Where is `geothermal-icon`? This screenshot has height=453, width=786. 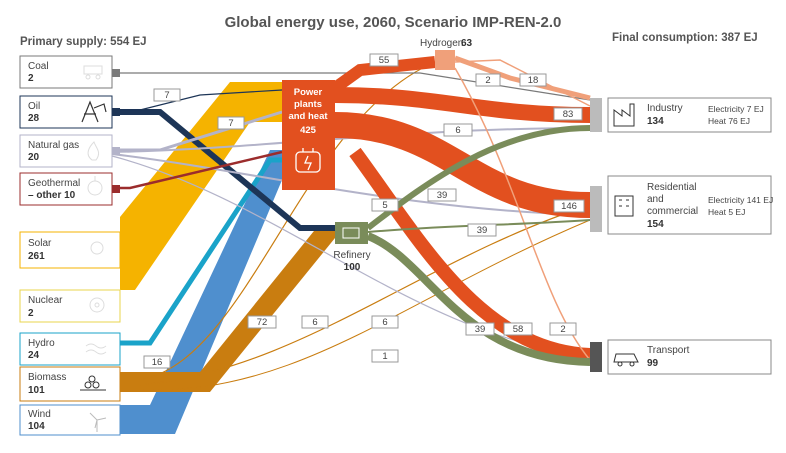
geothermal-icon is located at coordinates (95, 186).